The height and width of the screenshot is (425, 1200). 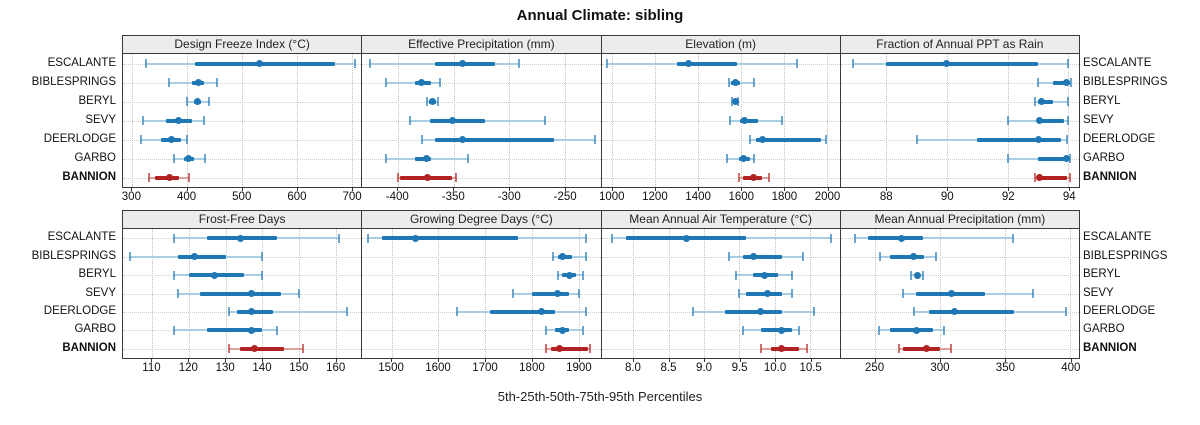 What do you see at coordinates (704, 368) in the screenshot?
I see `axis-tick-label: 9.0` at bounding box center [704, 368].